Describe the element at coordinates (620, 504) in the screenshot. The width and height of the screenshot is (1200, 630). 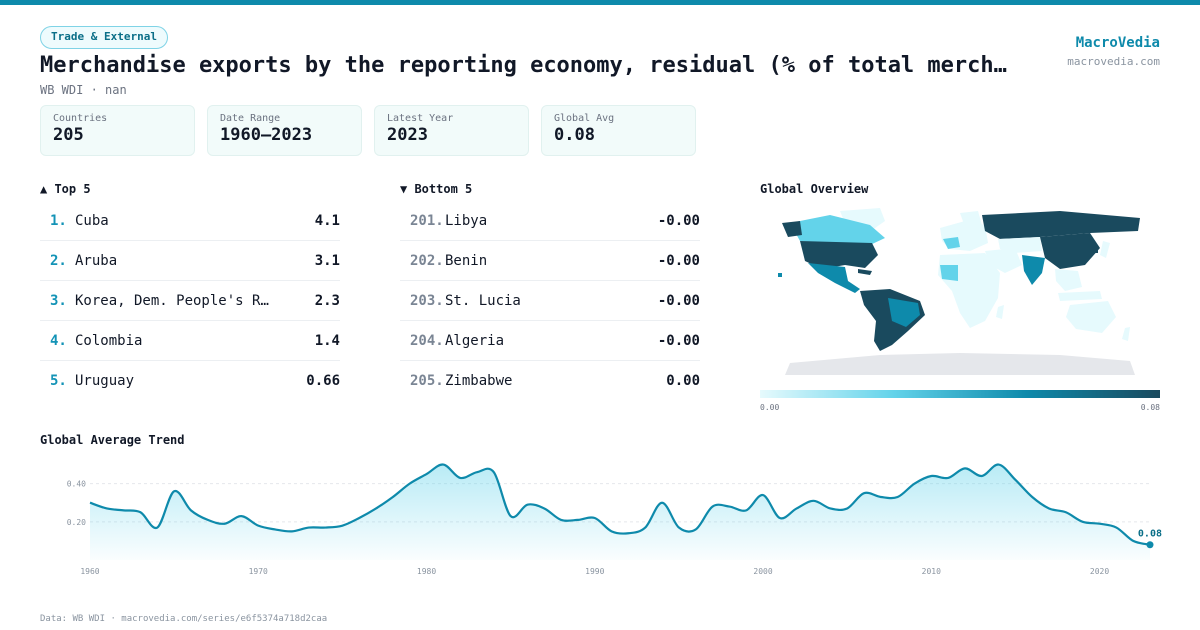
I see `trend-line` at that location.